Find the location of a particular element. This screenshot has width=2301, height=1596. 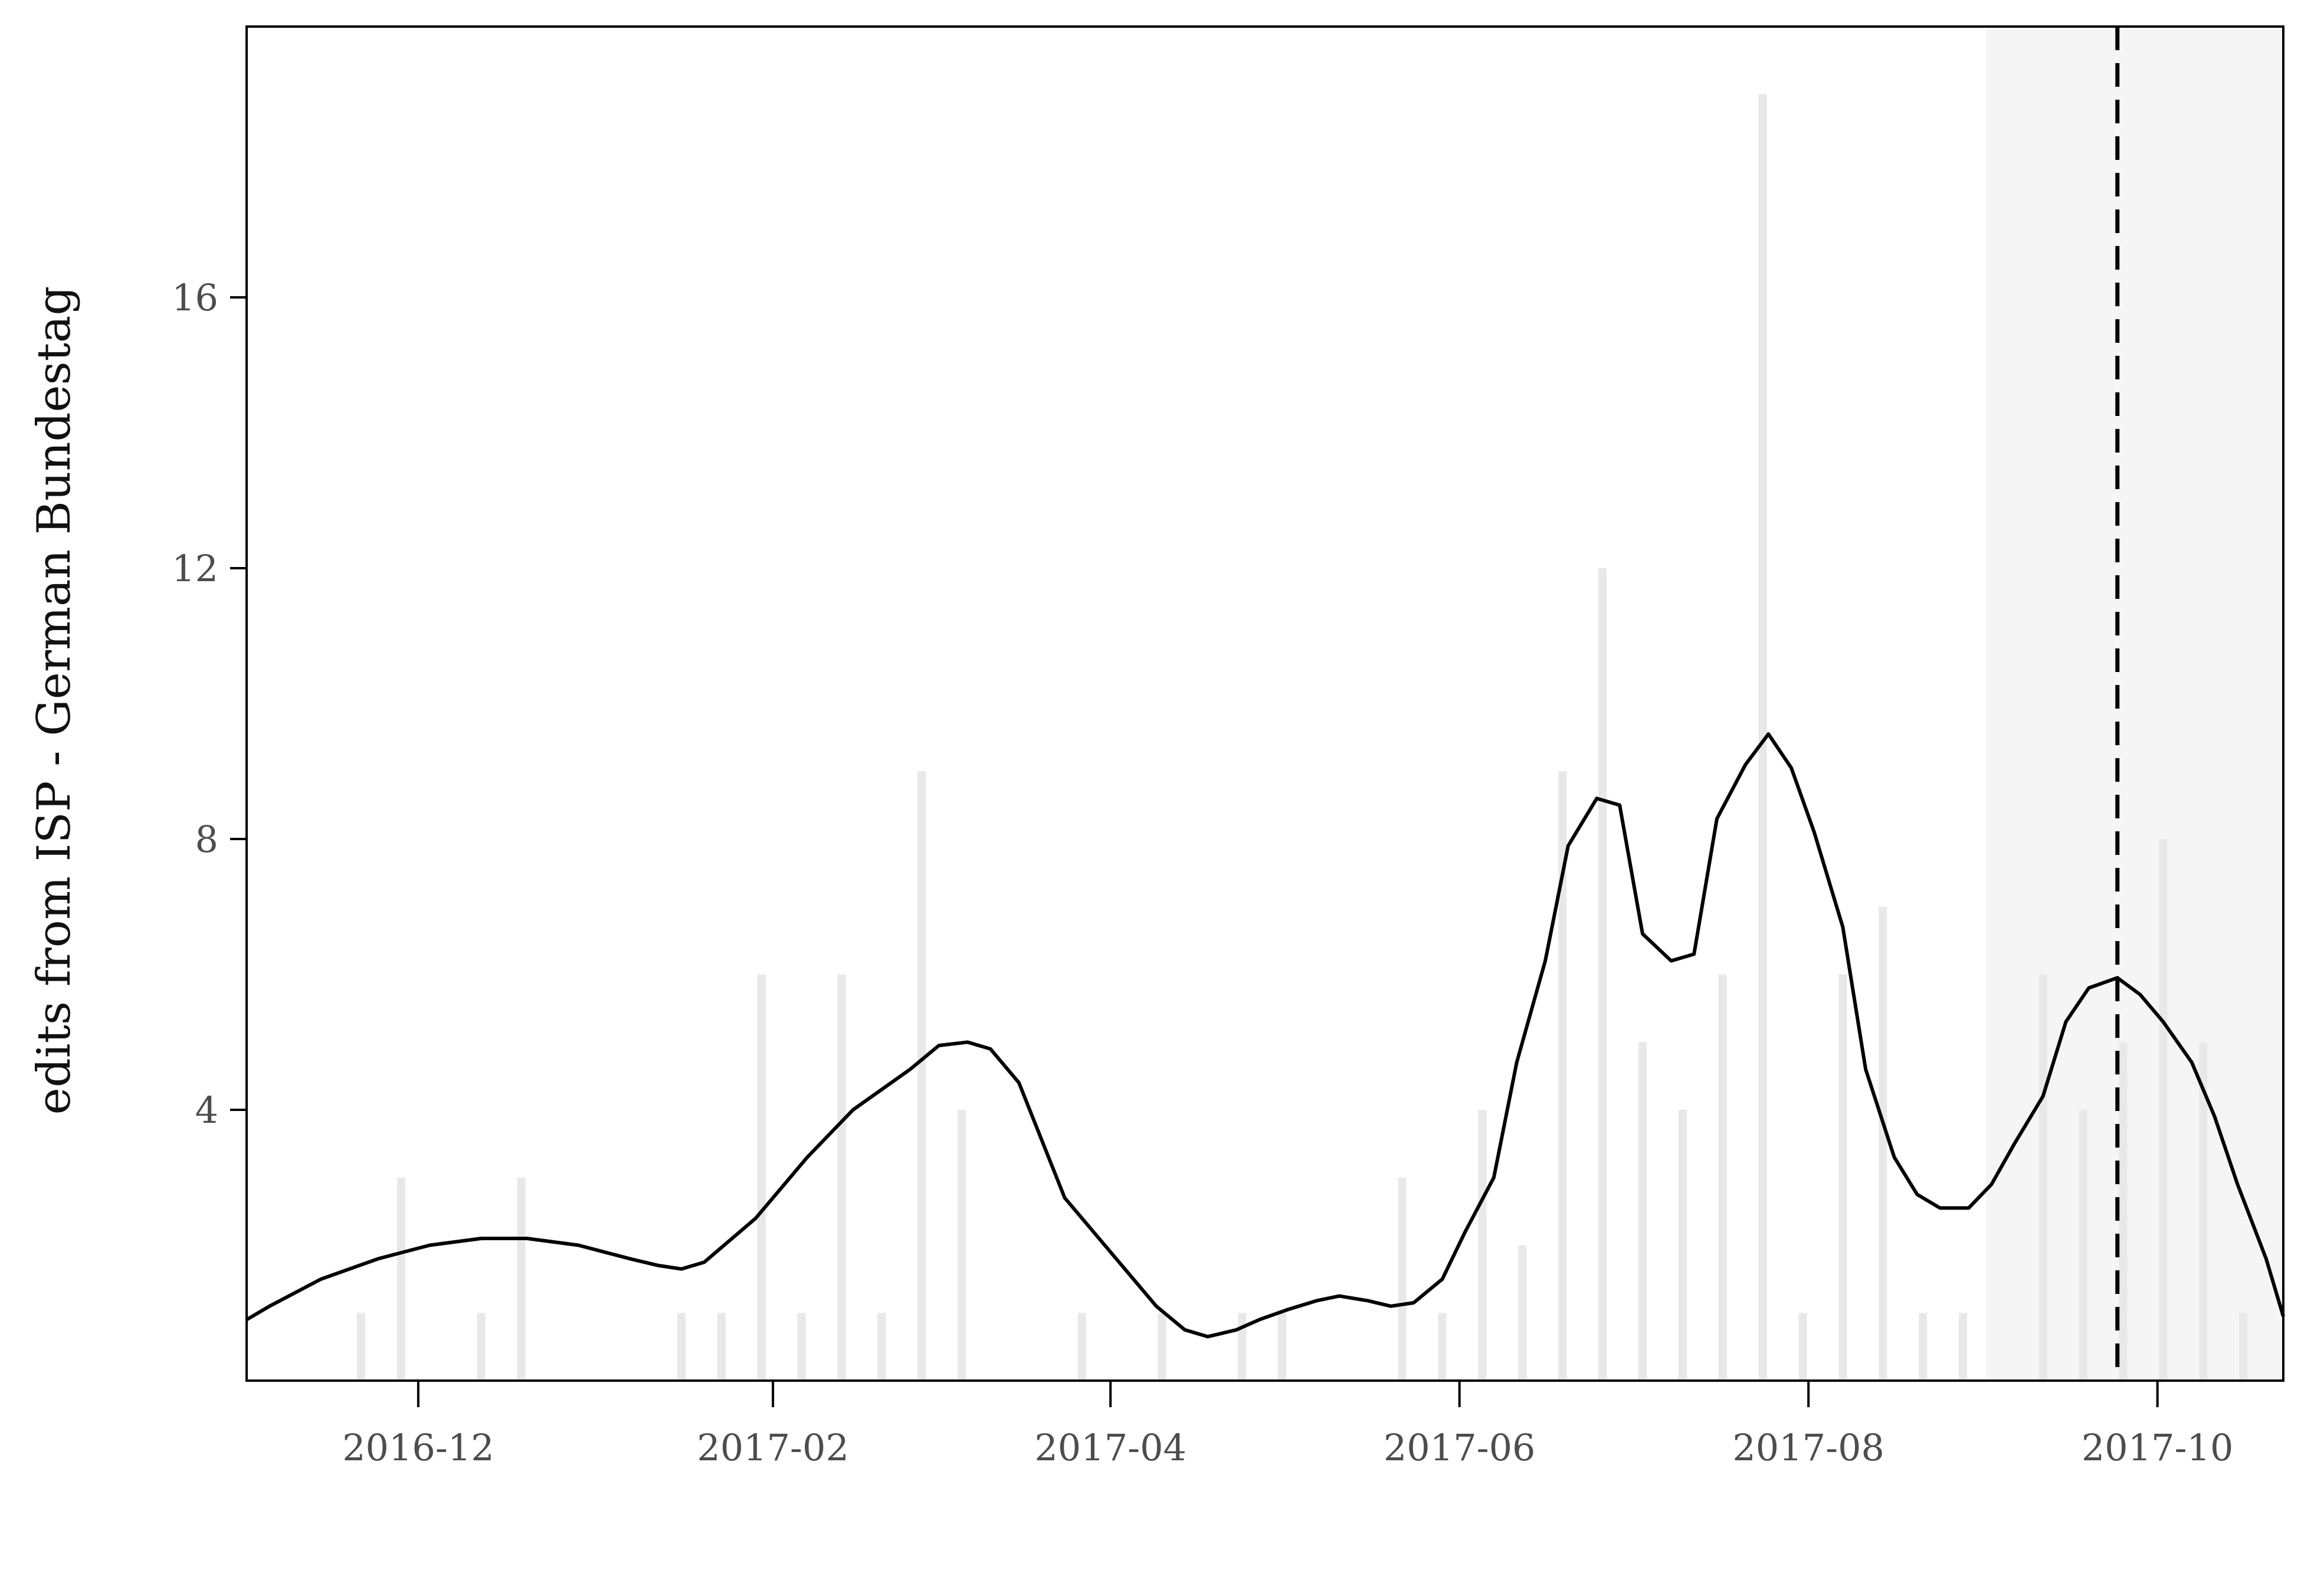

y-tick-label: 12 is located at coordinates (195, 568).